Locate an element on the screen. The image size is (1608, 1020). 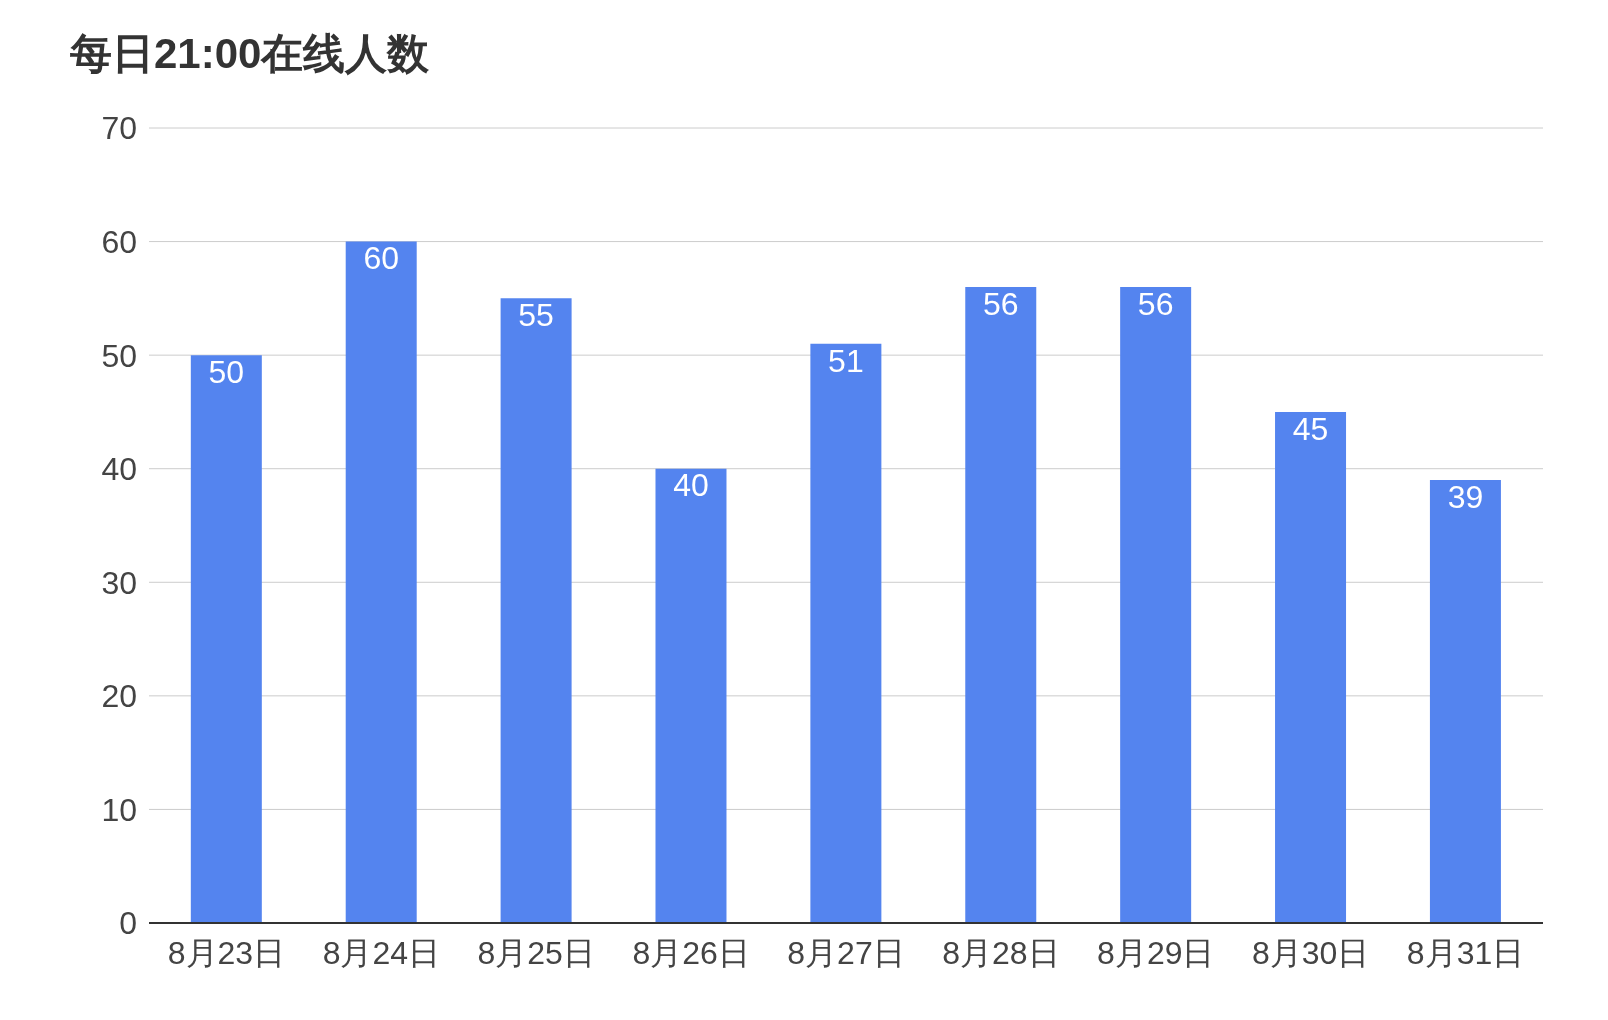
data-label: 40 is located at coordinates (691, 485).